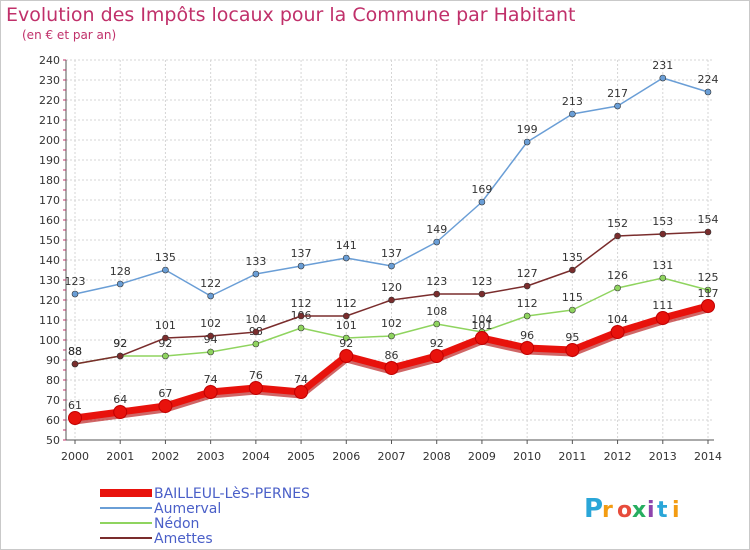 The height and width of the screenshot is (550, 750). What do you see at coordinates (301, 379) in the screenshot?
I see `data-label: 74` at bounding box center [301, 379].